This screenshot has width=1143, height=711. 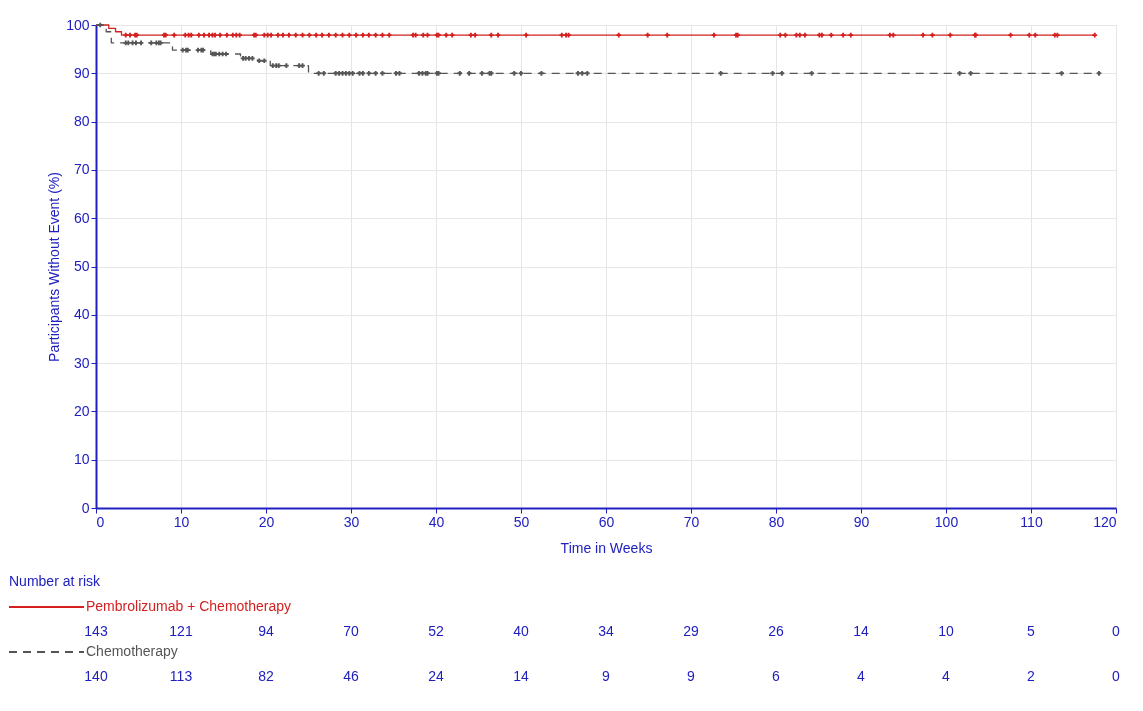 I want to click on y-tick-label: 30, so click(x=81, y=362).